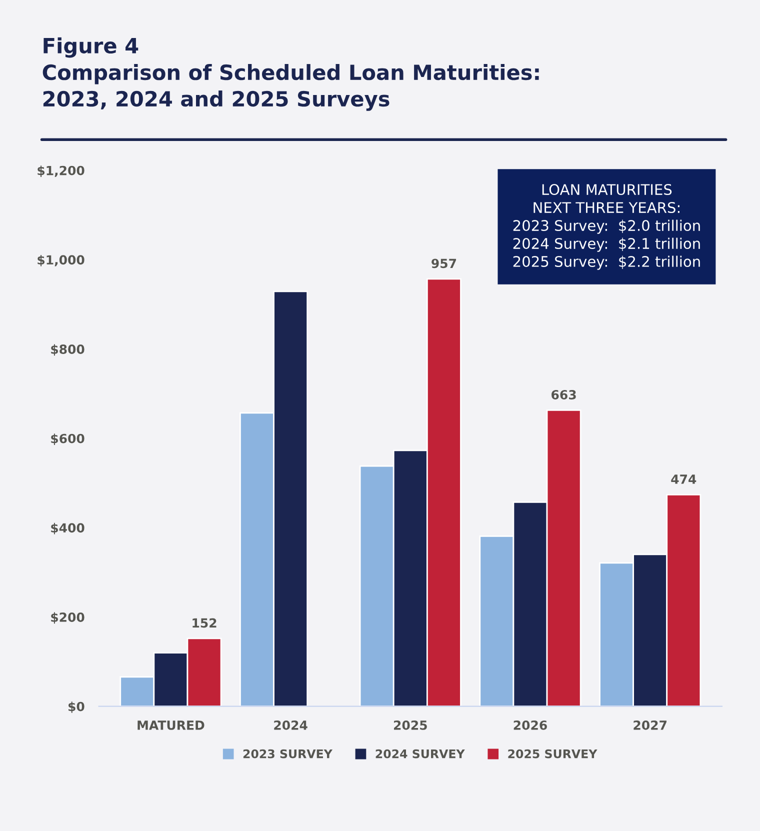  I want to click on y-tick-label: $600, so click(67, 439).